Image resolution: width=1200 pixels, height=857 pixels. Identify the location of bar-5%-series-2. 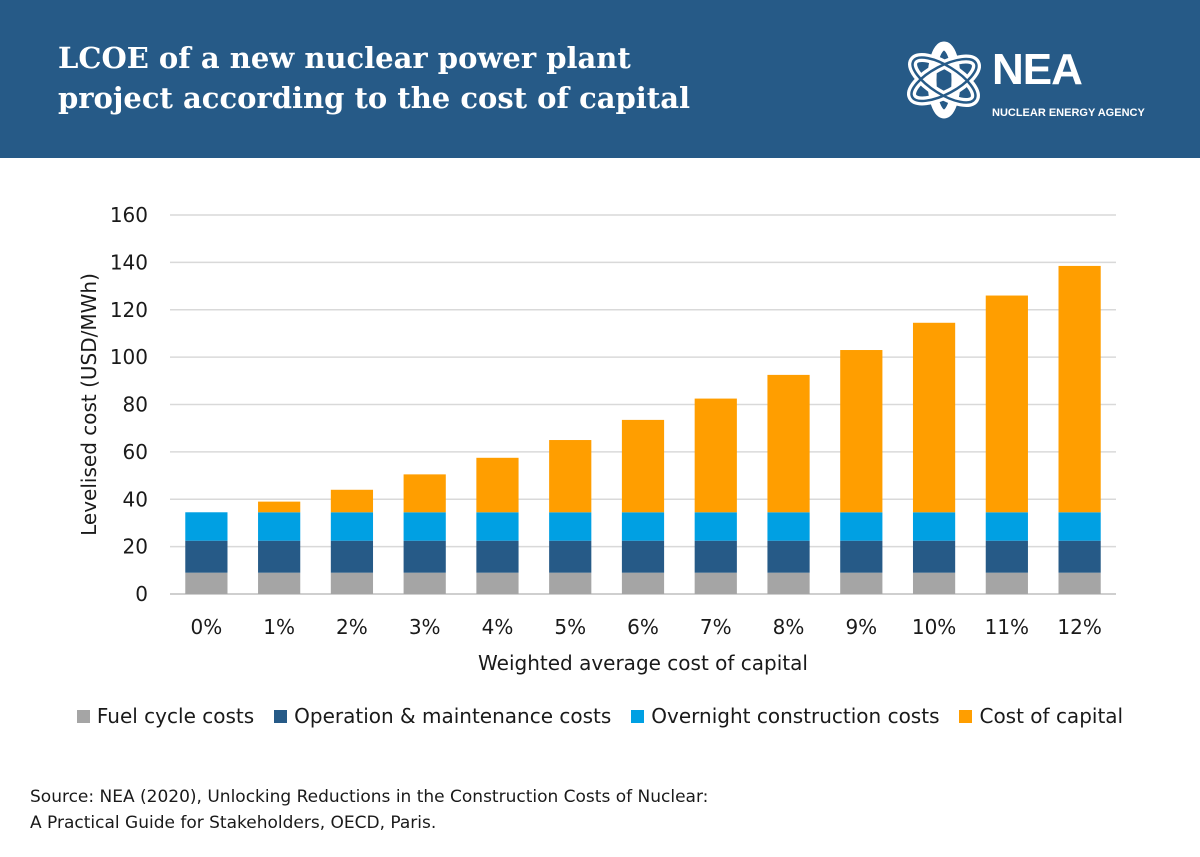
(570, 526).